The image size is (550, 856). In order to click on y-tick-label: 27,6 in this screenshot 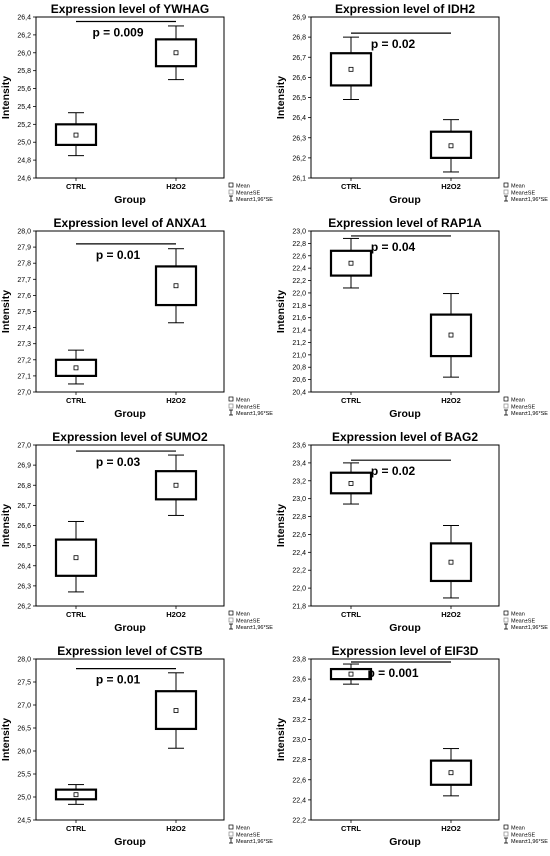, I will do `click(24, 296)`.